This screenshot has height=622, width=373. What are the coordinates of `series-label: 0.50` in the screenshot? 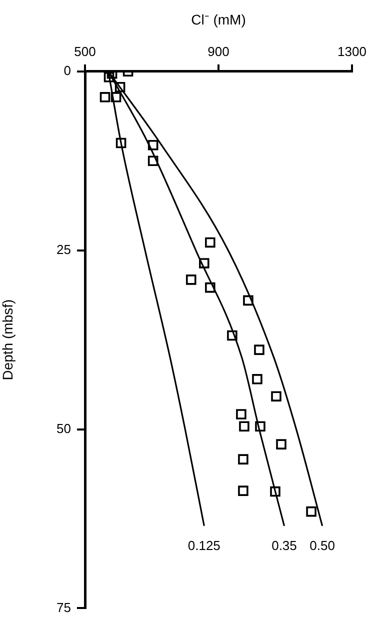 It's located at (322, 545).